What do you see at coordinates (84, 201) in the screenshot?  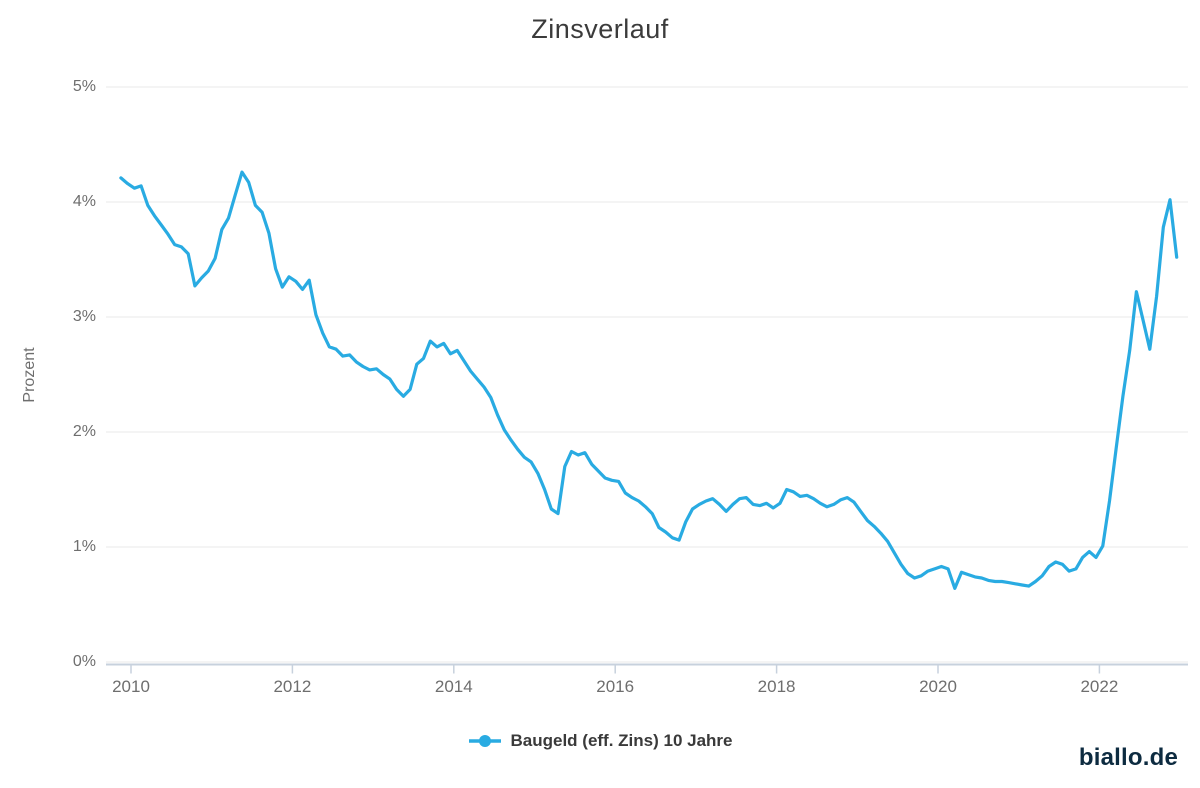 I see `y-axis-tick-label: 4%` at bounding box center [84, 201].